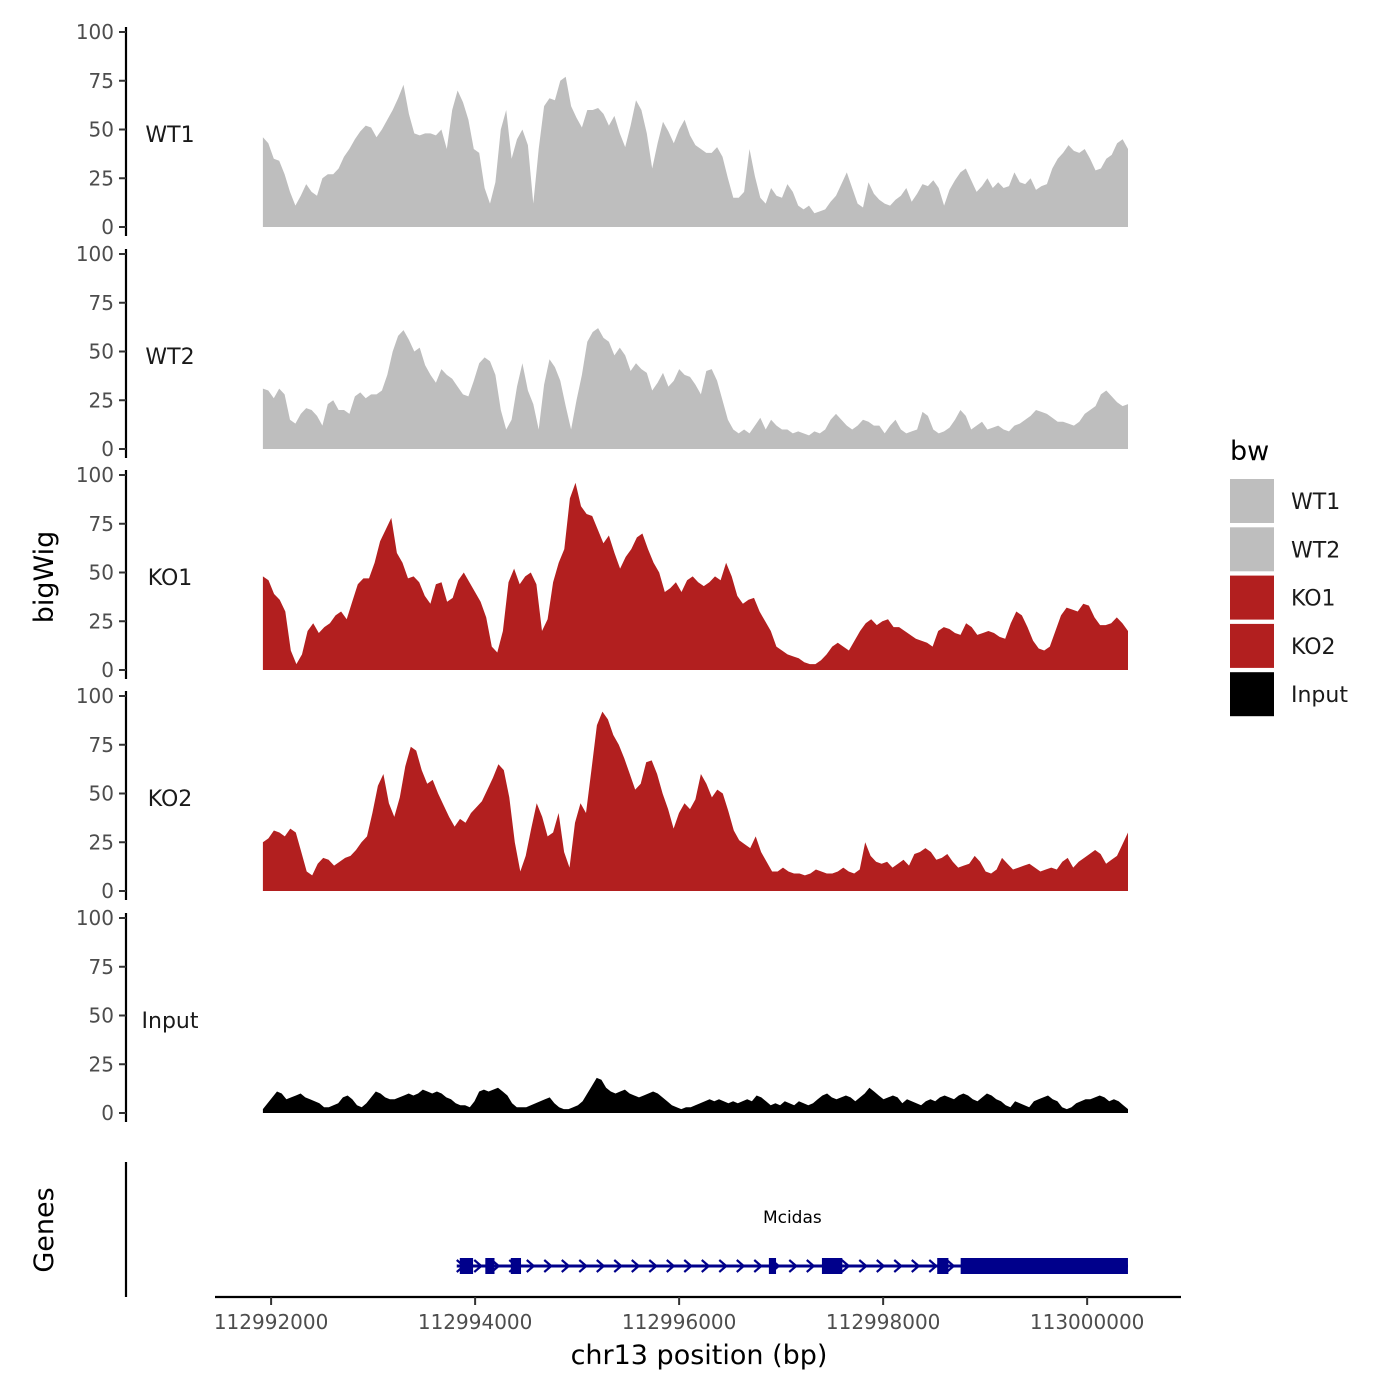 The width and height of the screenshot is (1400, 1400). What do you see at coordinates (626, 1229) in the screenshot?
I see `gene-track-panel: Mcidas` at bounding box center [626, 1229].